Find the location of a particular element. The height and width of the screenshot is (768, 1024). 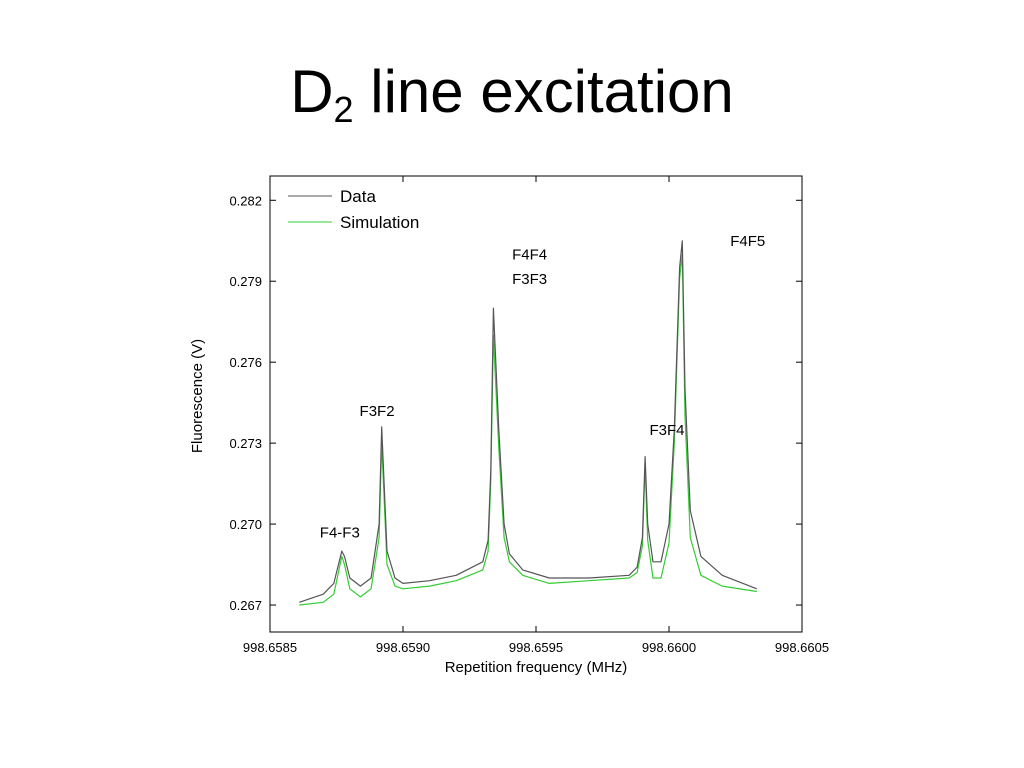

y-tick-label: 0.282 is located at coordinates (245, 200).